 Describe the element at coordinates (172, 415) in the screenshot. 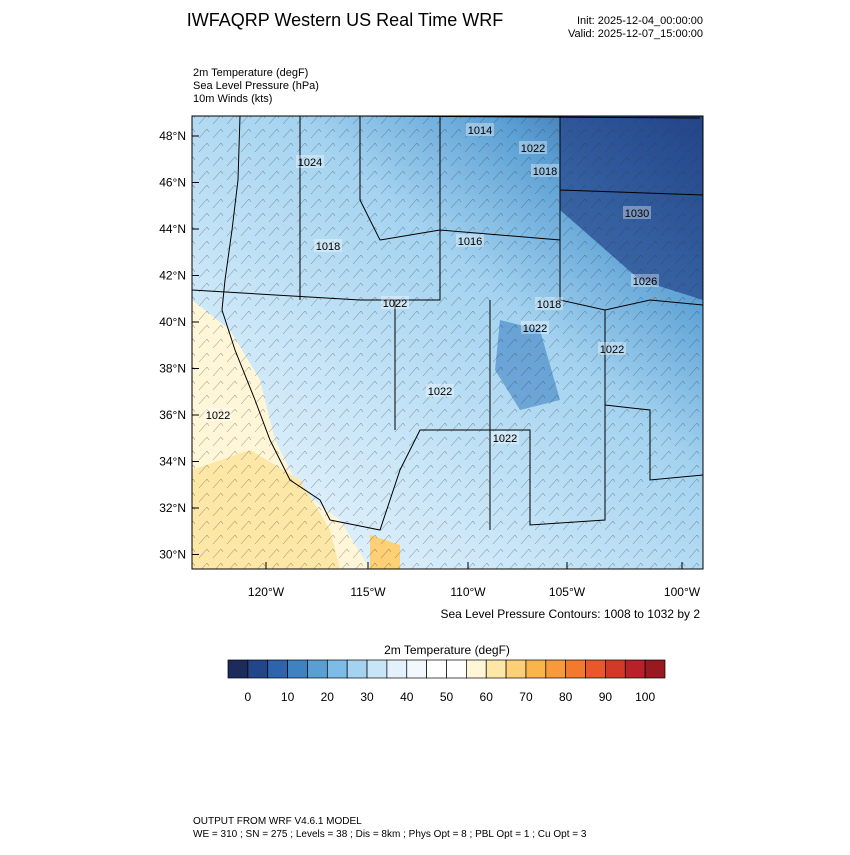

I see `lat-label: 36°N` at that location.